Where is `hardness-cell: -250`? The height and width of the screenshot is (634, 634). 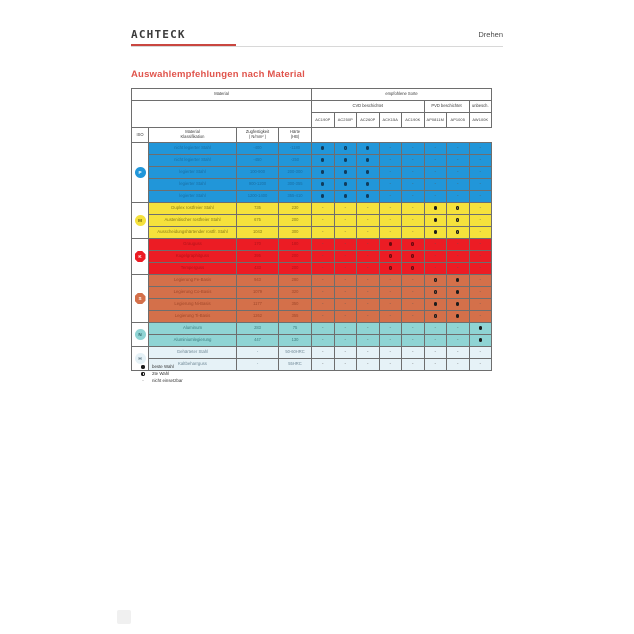 hardness-cell: -250 is located at coordinates (295, 160).